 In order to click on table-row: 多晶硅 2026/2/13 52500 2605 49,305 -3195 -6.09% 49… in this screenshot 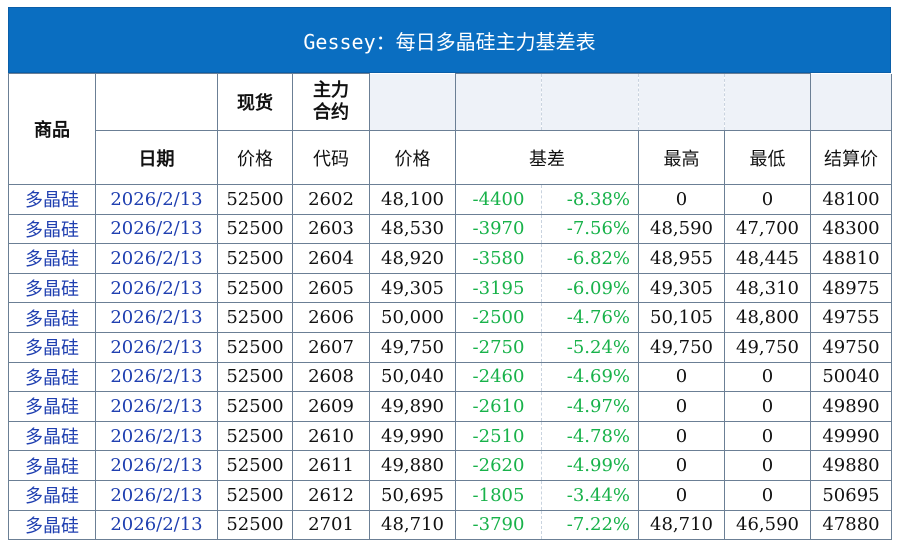, I will do `click(450, 288)`.